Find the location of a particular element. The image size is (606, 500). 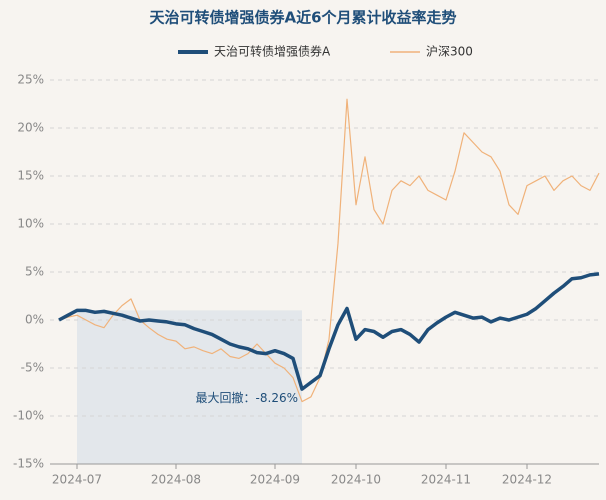

drawdown-area is located at coordinates (189, 387).